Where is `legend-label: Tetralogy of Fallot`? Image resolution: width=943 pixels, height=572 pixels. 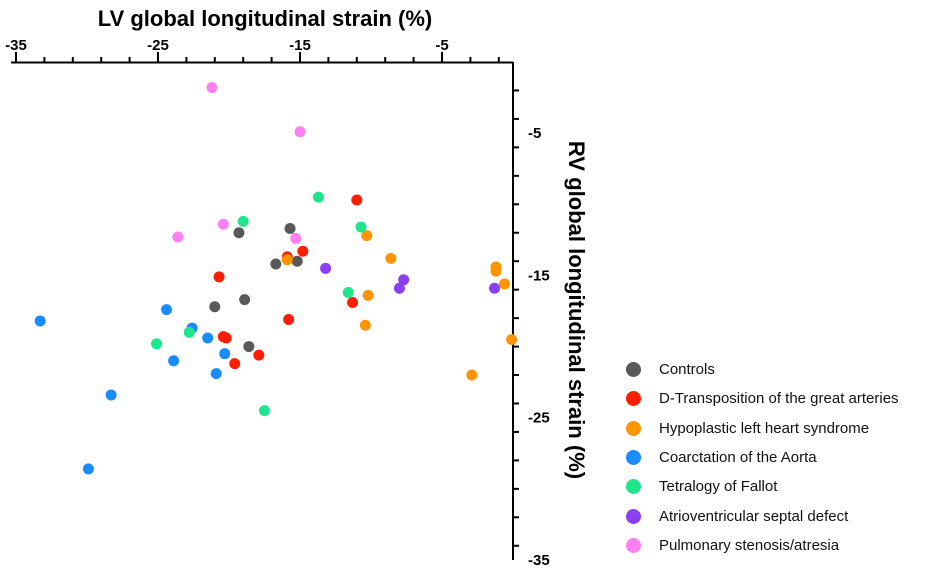
legend-label: Tetralogy of Fallot is located at coordinates (718, 487).